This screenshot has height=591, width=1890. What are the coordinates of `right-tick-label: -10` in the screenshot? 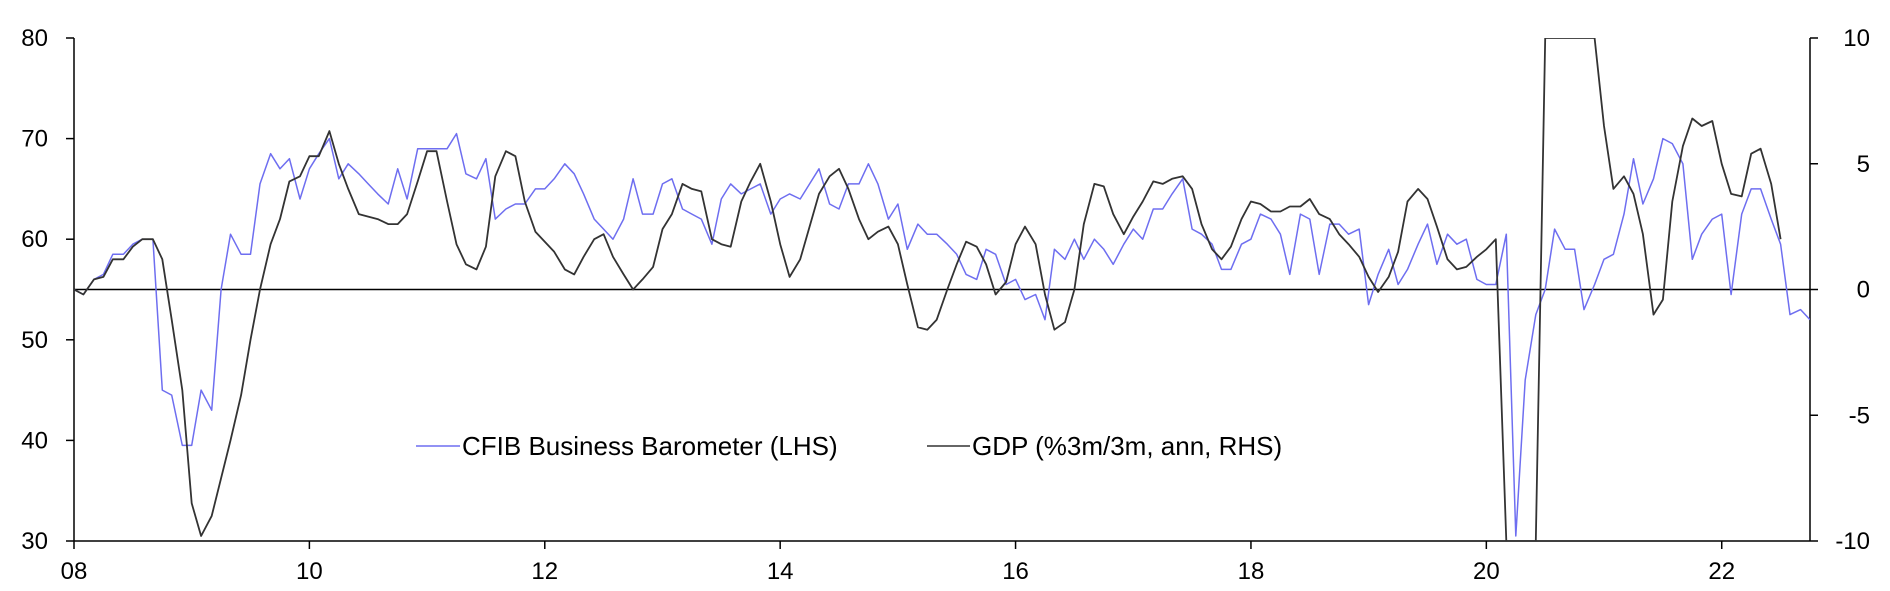 It's located at (1852, 541).